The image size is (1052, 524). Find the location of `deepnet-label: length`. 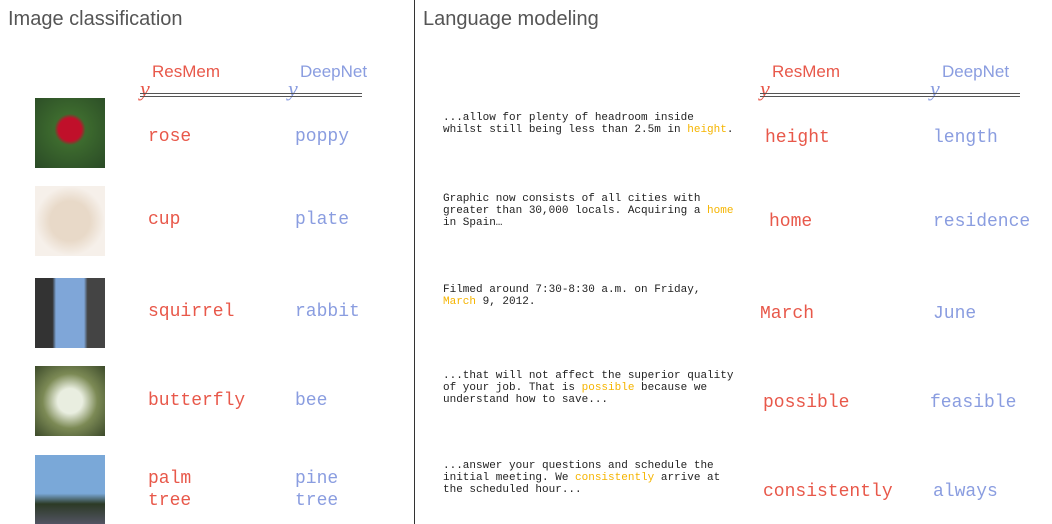

deepnet-label: length is located at coordinates (965, 138).